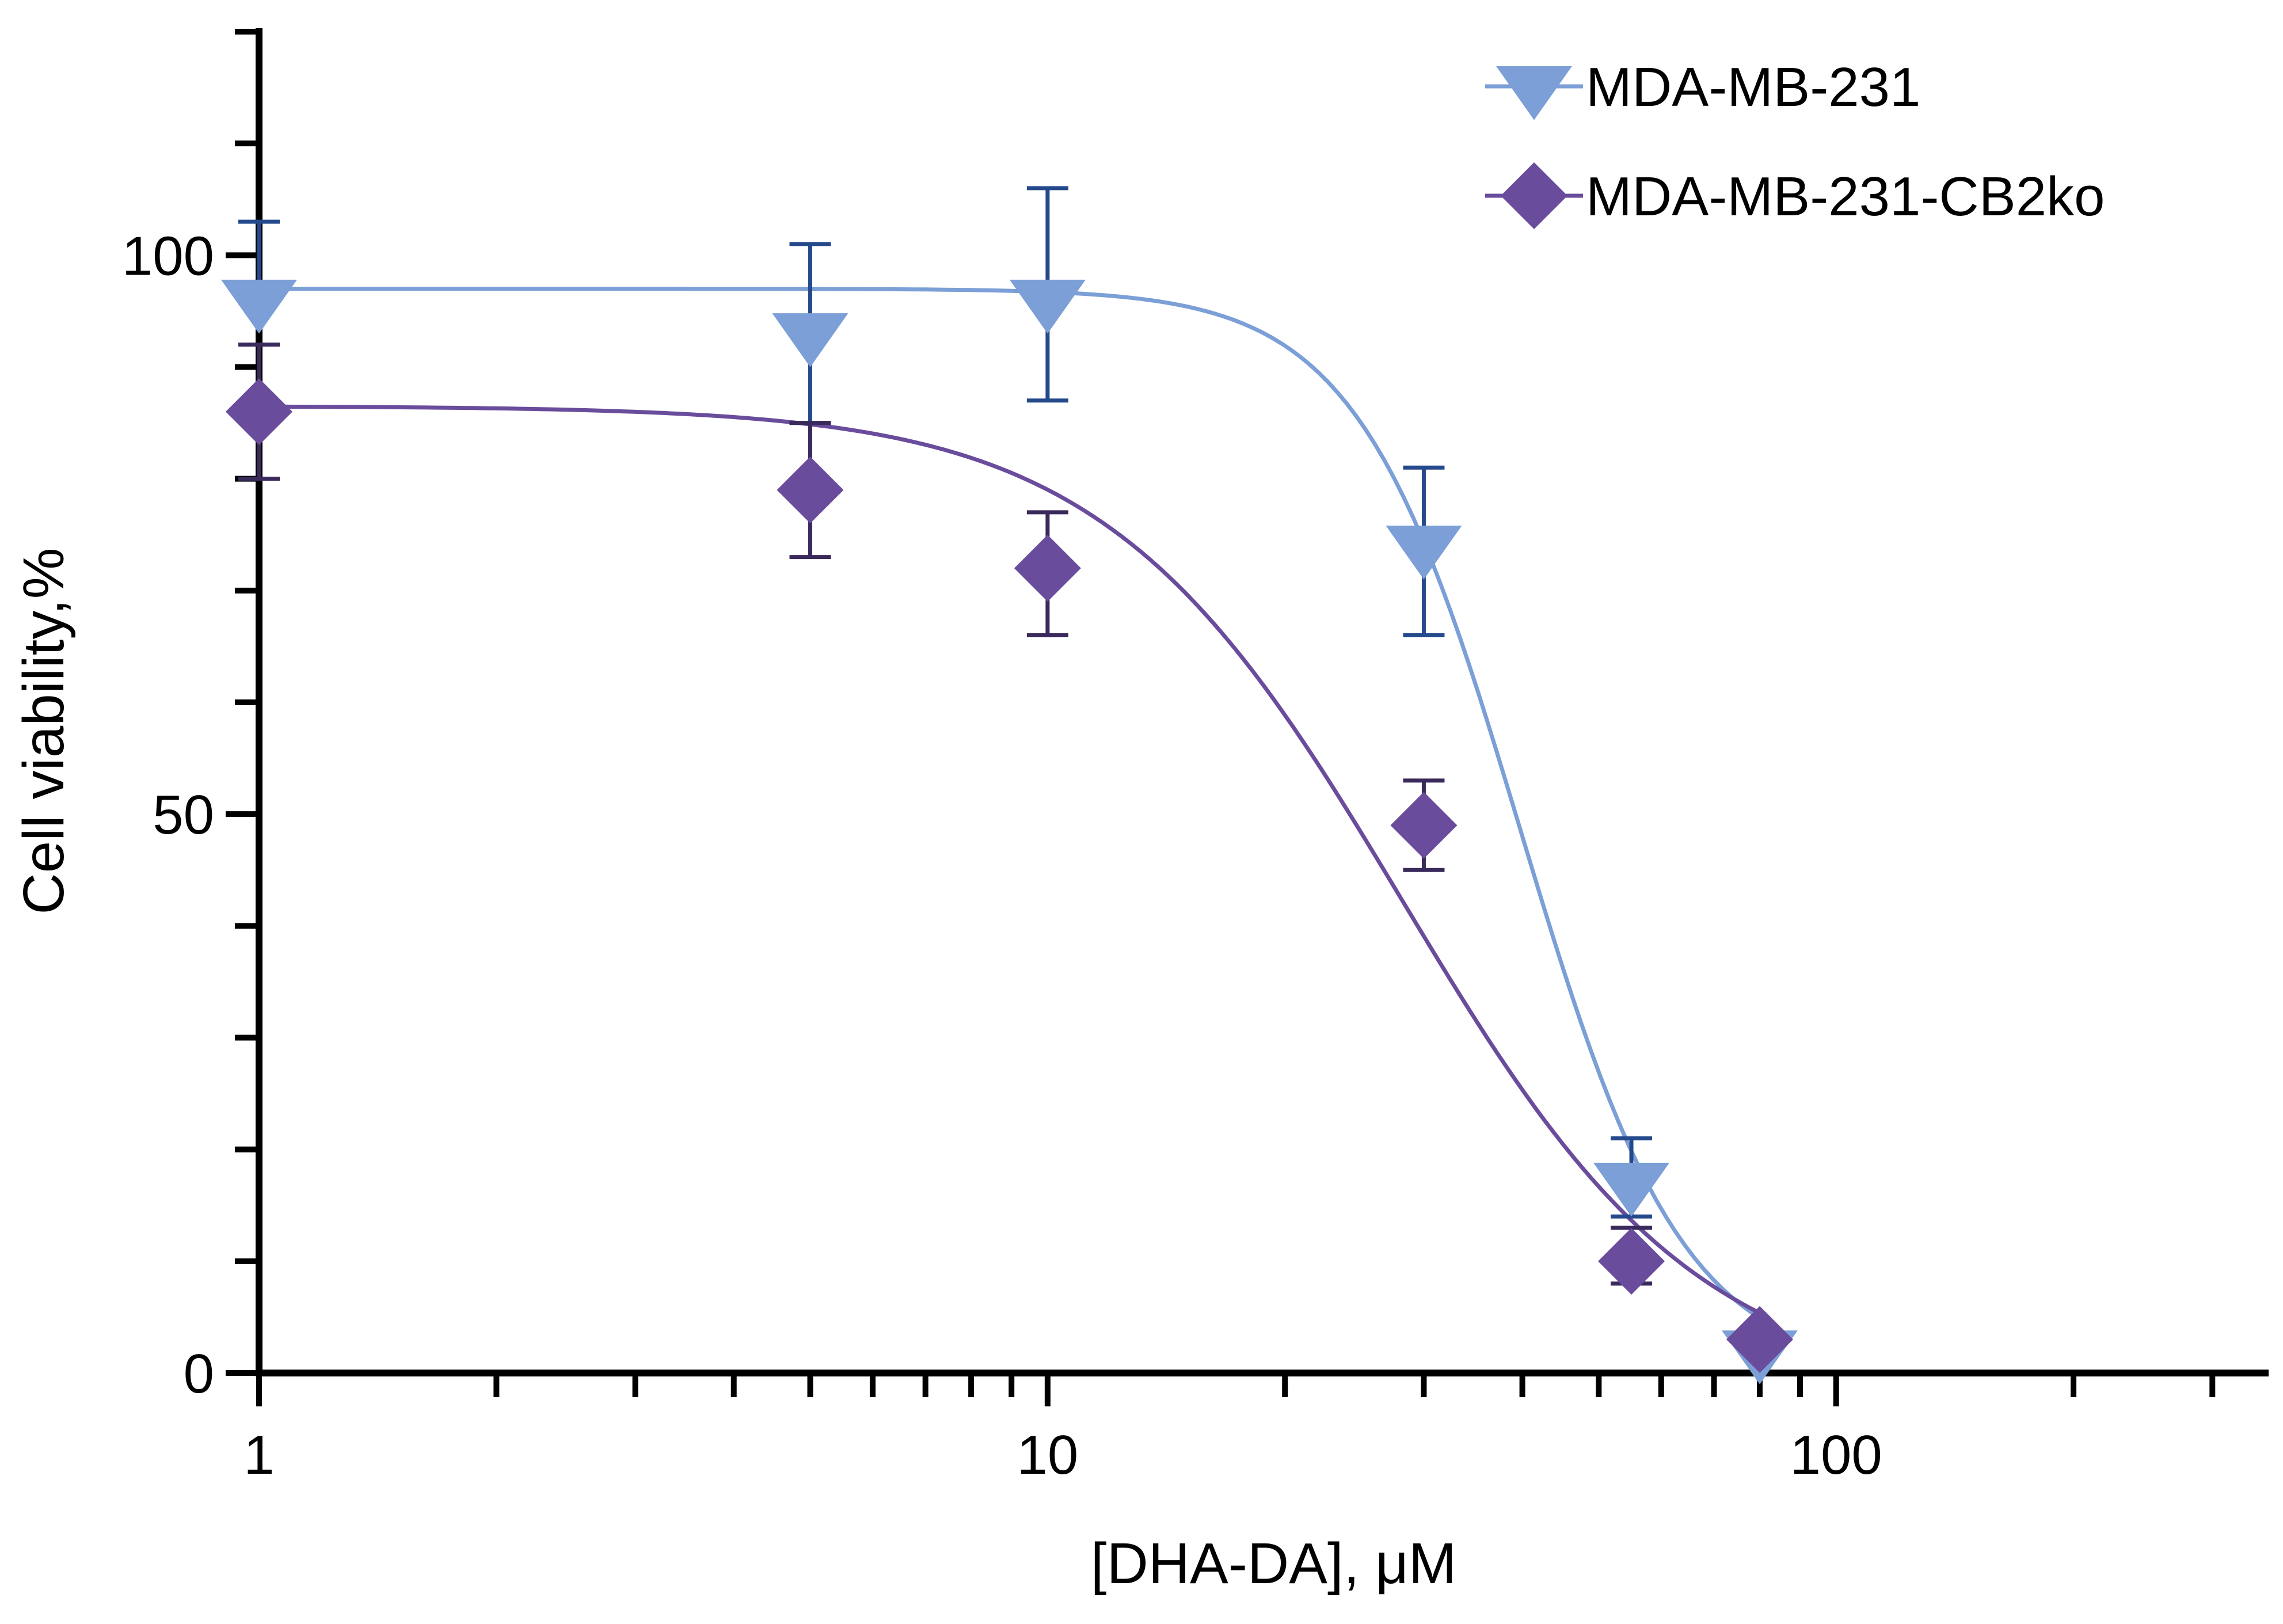  What do you see at coordinates (44, 730) in the screenshot?
I see `y-axis-title: Cell viability,%` at bounding box center [44, 730].